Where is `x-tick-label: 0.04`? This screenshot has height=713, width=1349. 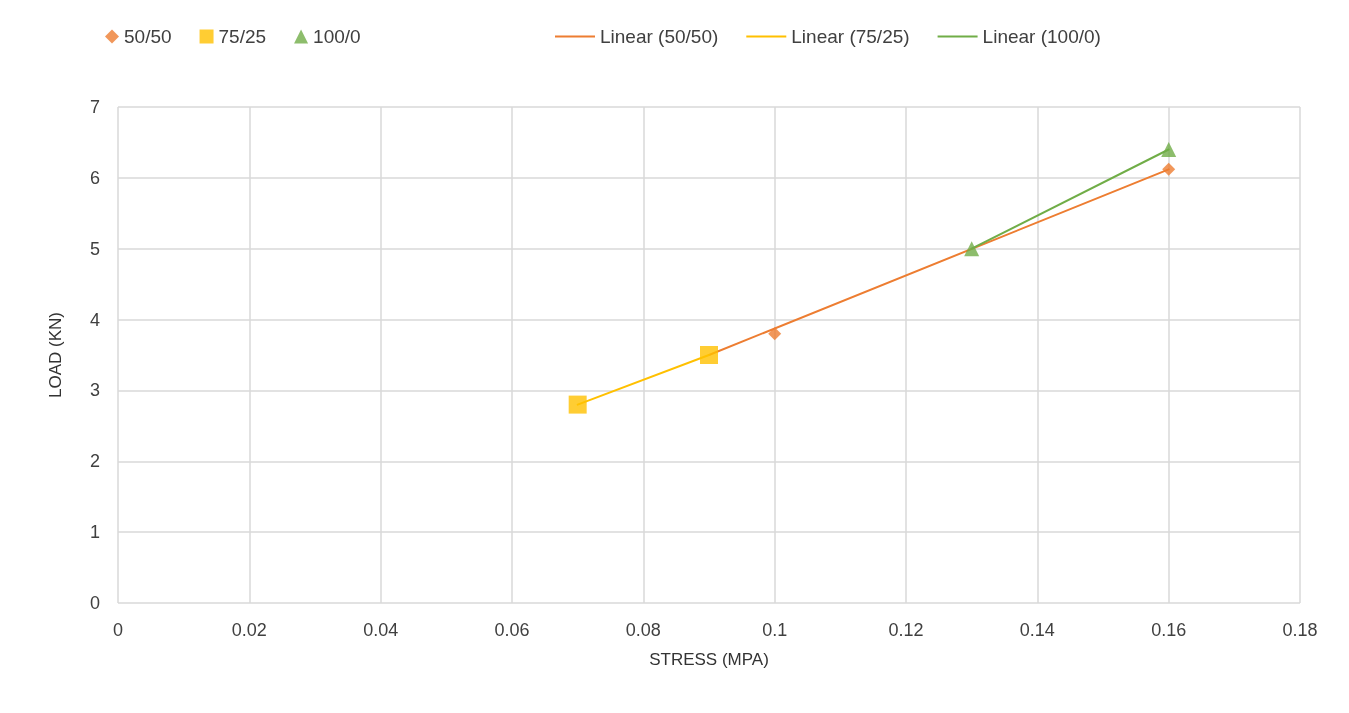 x-tick-label: 0.04 is located at coordinates (381, 630).